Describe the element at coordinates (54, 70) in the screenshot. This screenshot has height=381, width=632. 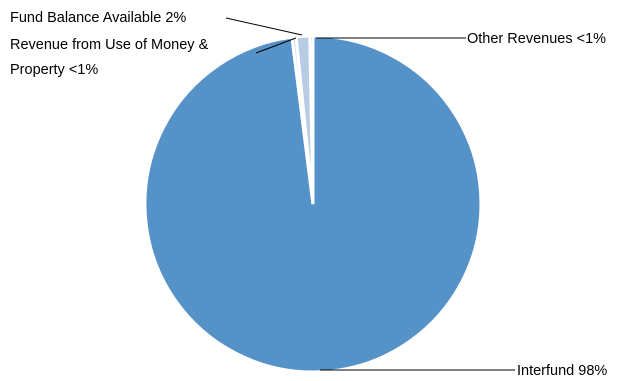
I see `label-use-of-money-line2: Property <1%` at that location.